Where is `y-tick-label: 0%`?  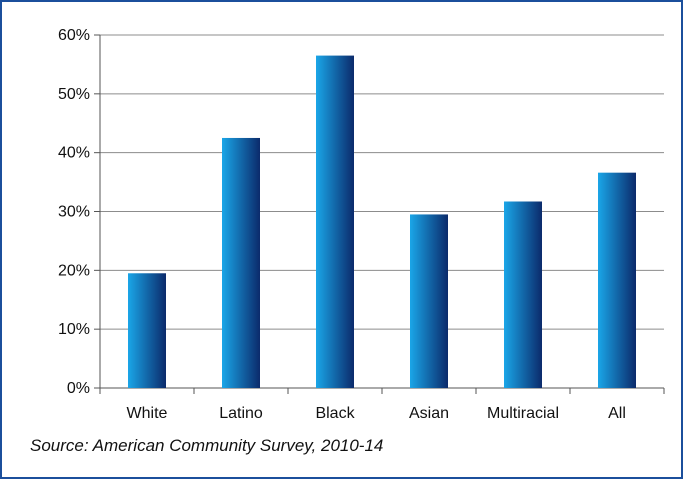
y-tick-label: 0% is located at coordinates (78, 388).